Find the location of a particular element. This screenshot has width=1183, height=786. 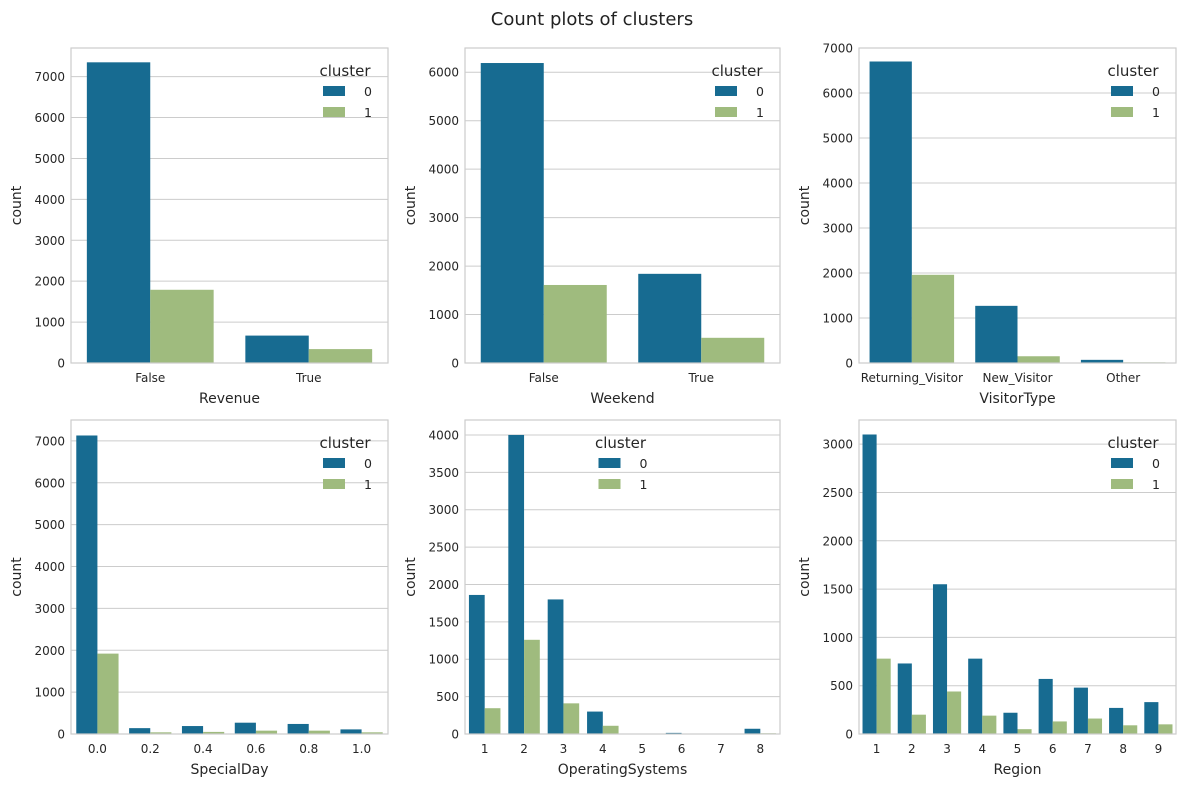

x-axis-label: VisitorType is located at coordinates (1017, 399).